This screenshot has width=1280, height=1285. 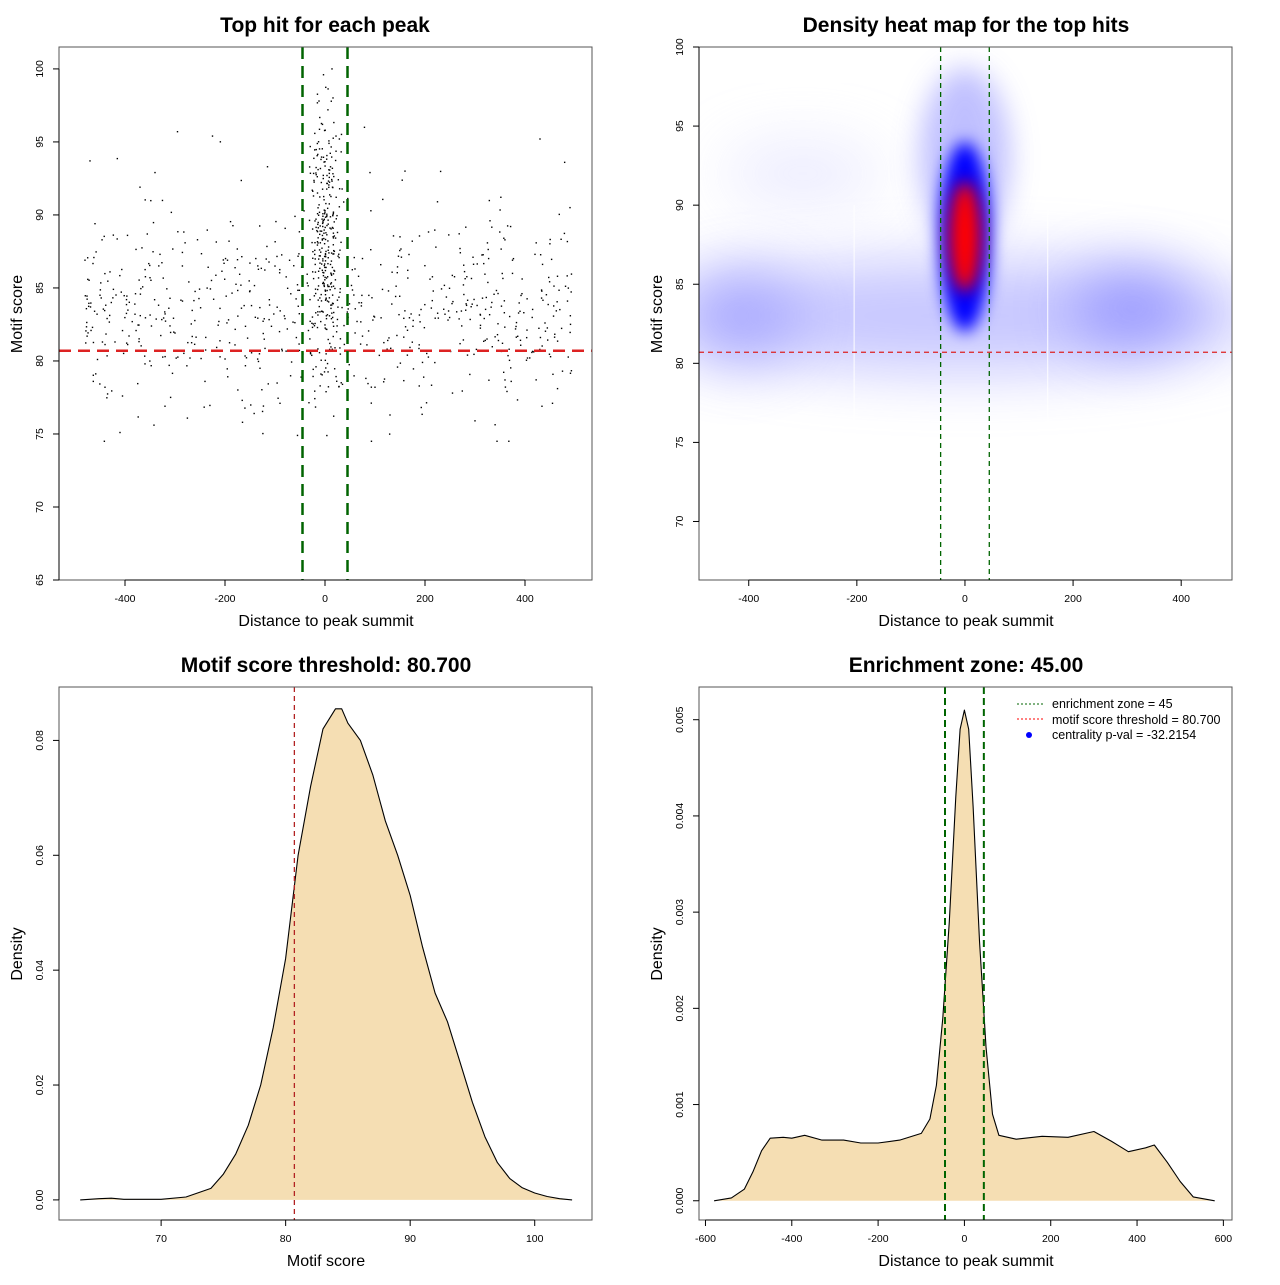 I want to click on panel1-y-tick-label: 100, so click(x=40, y=69).